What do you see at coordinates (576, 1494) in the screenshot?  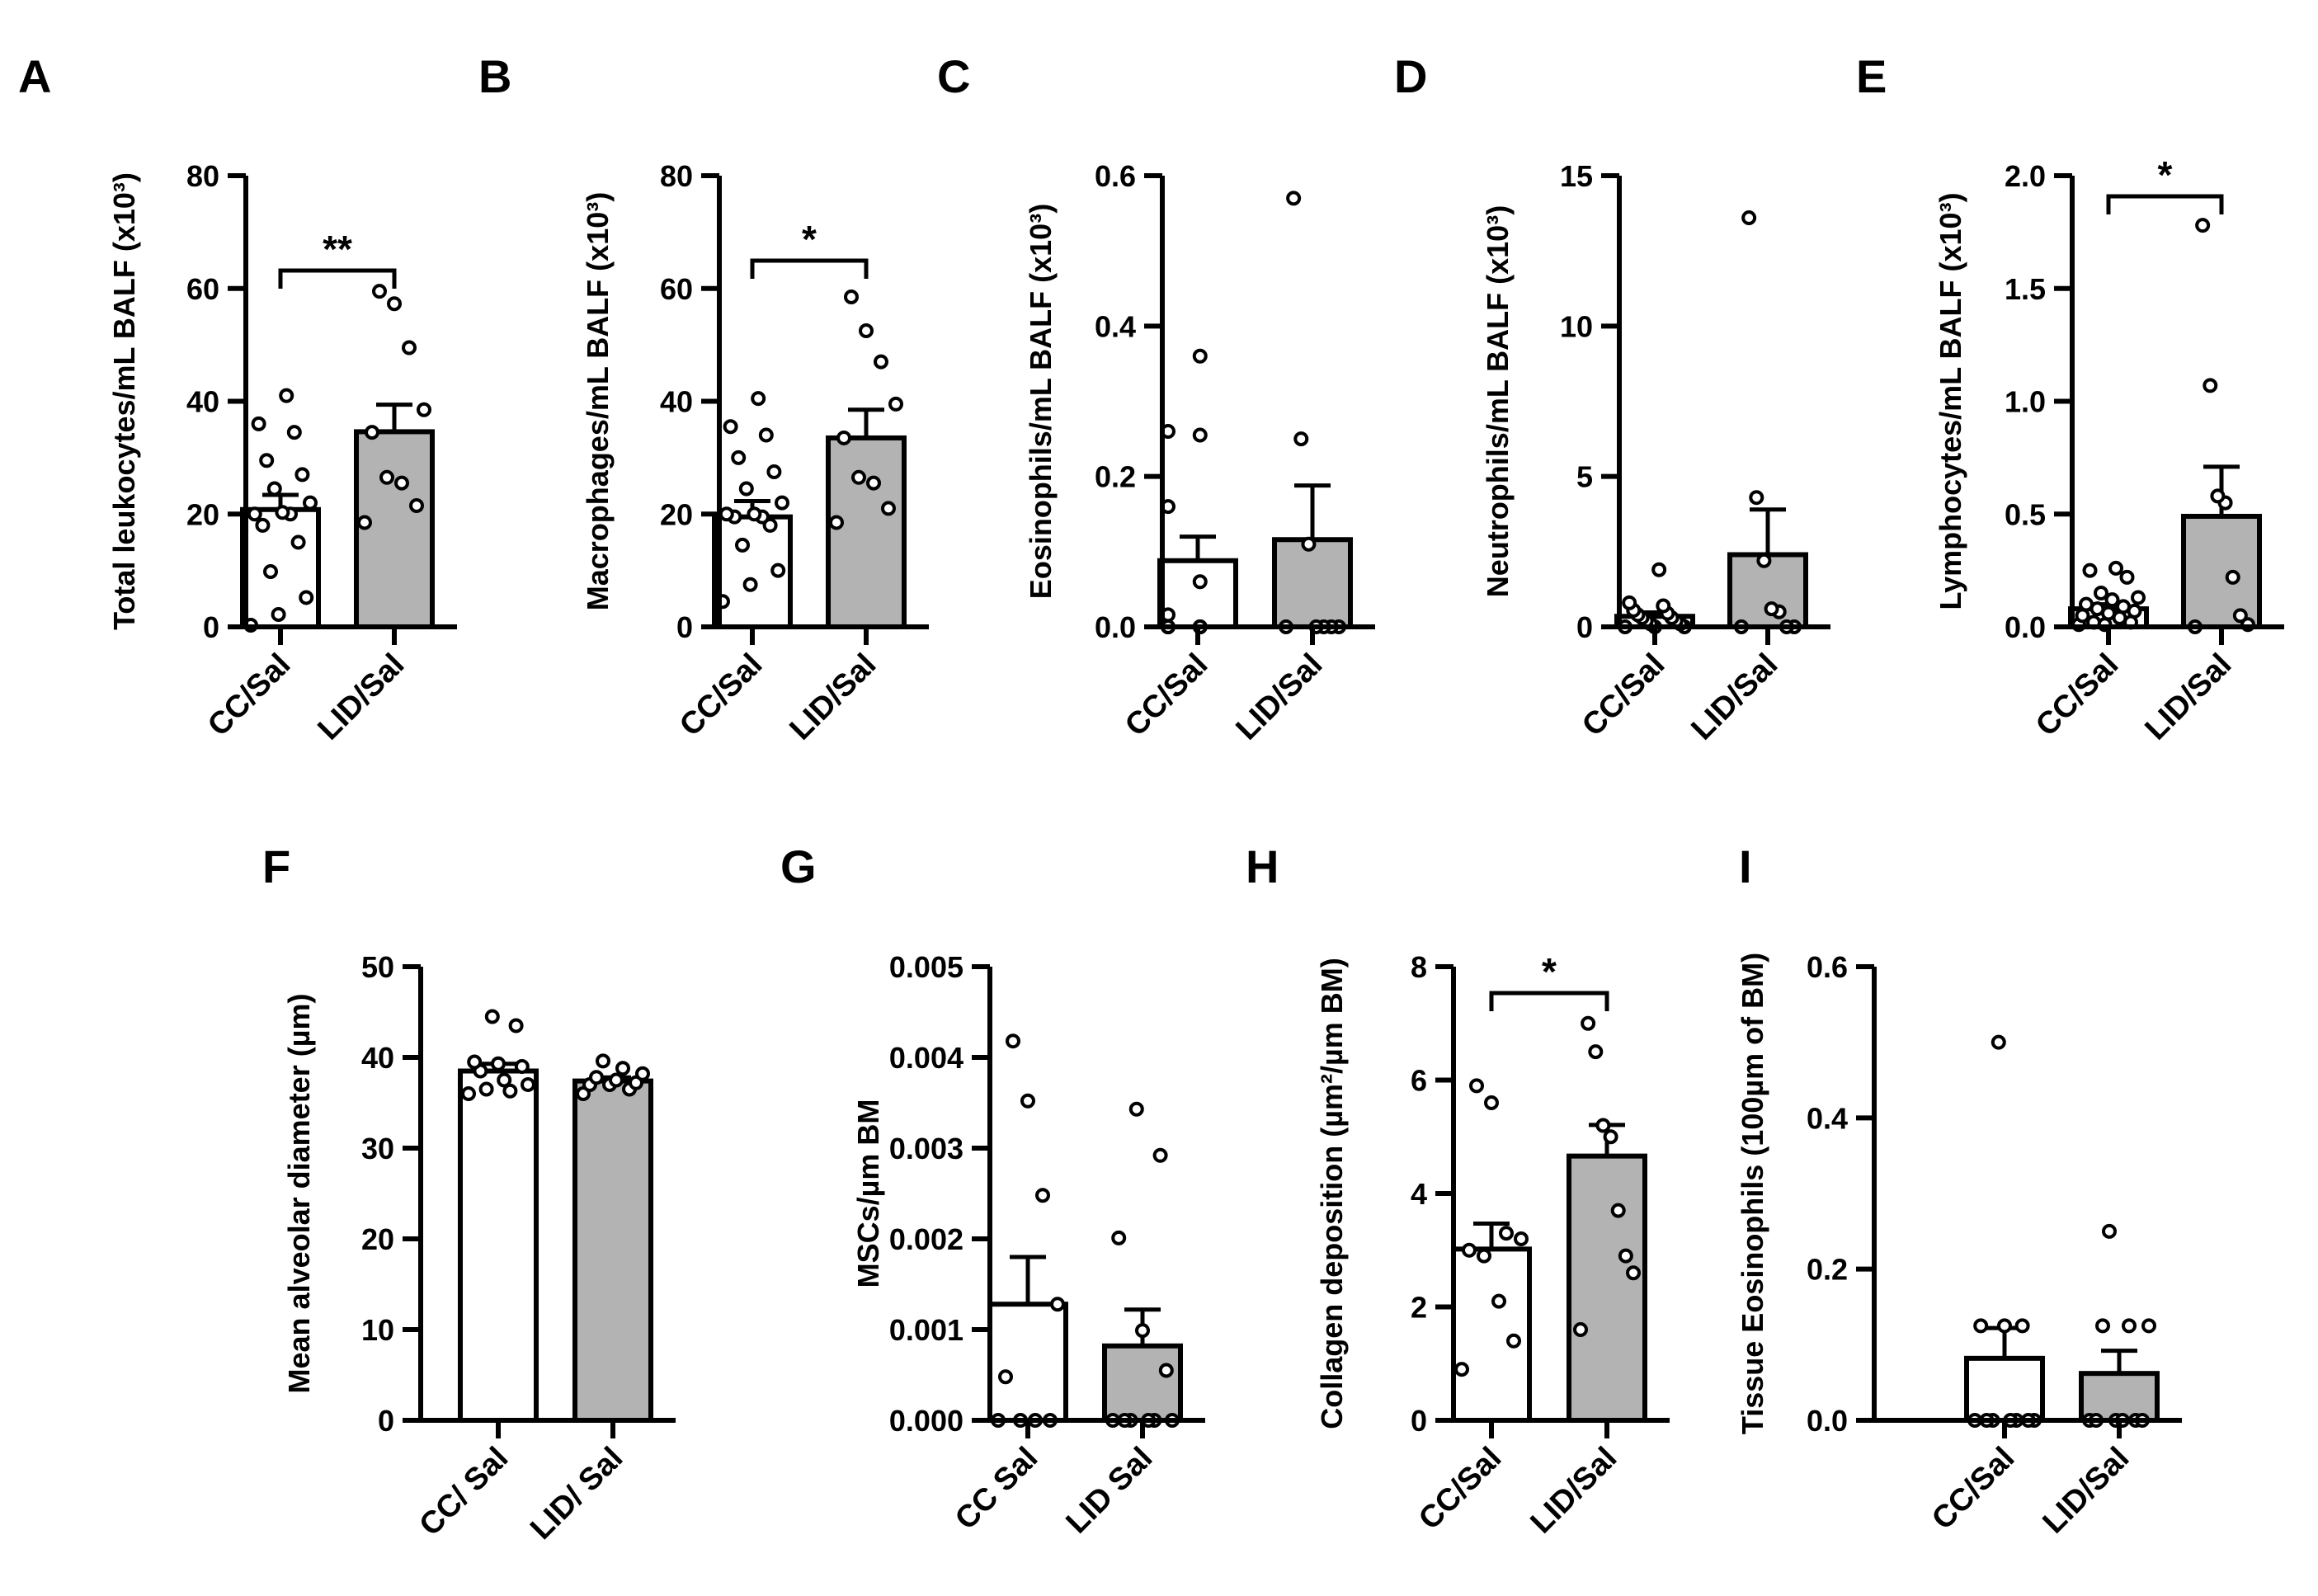 I see `category-label: LID/ Sal` at bounding box center [576, 1494].